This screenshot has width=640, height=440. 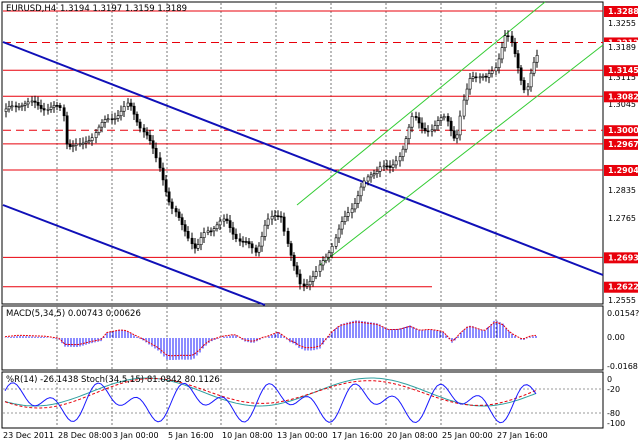 What do you see at coordinates (623, 144) in the screenshot?
I see `level-label: 1.2967` at bounding box center [623, 144].